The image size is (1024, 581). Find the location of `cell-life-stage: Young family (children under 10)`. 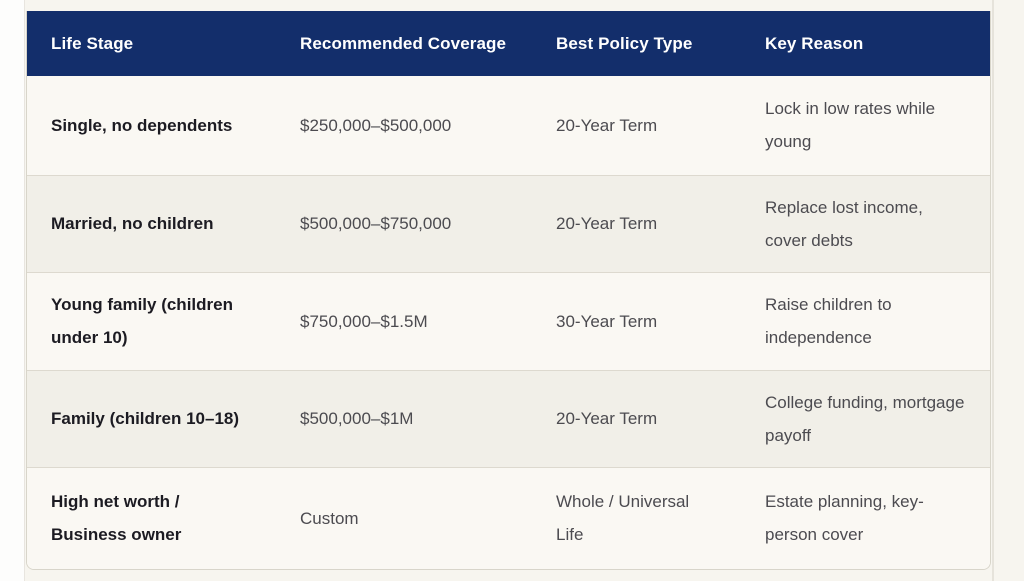

cell-life-stage: Young family (children under 10) is located at coordinates (151, 320).